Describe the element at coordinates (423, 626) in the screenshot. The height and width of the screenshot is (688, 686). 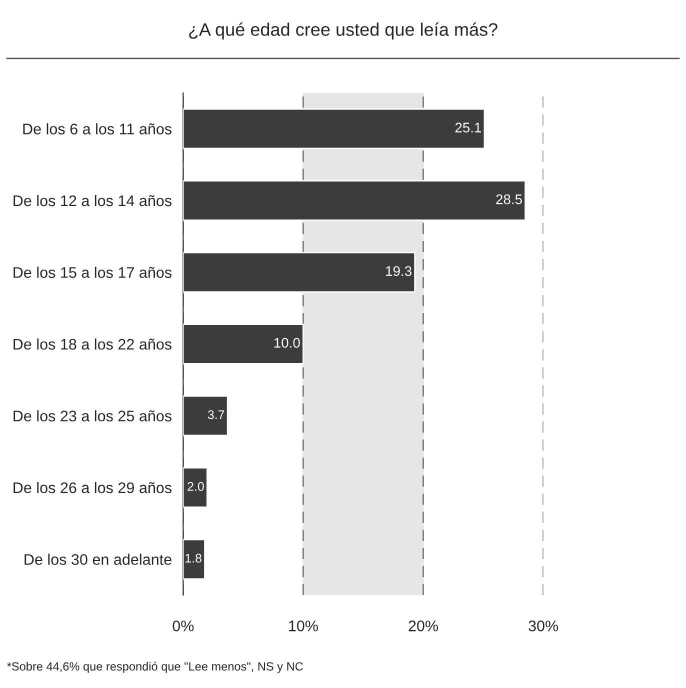
I see `x-tick-label: 20%` at that location.